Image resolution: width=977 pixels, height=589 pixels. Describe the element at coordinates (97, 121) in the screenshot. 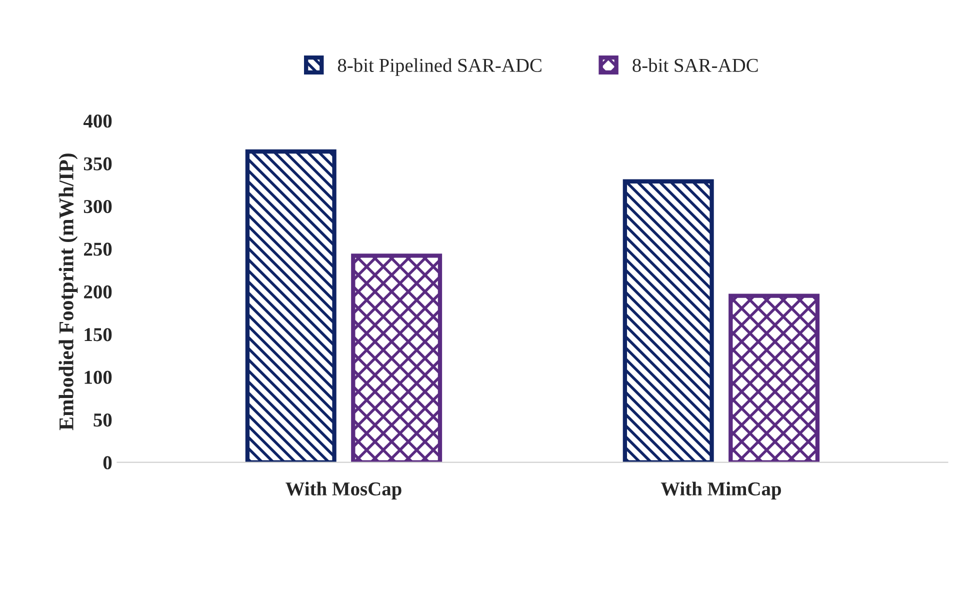

I see `y-tick-label: 400` at that location.